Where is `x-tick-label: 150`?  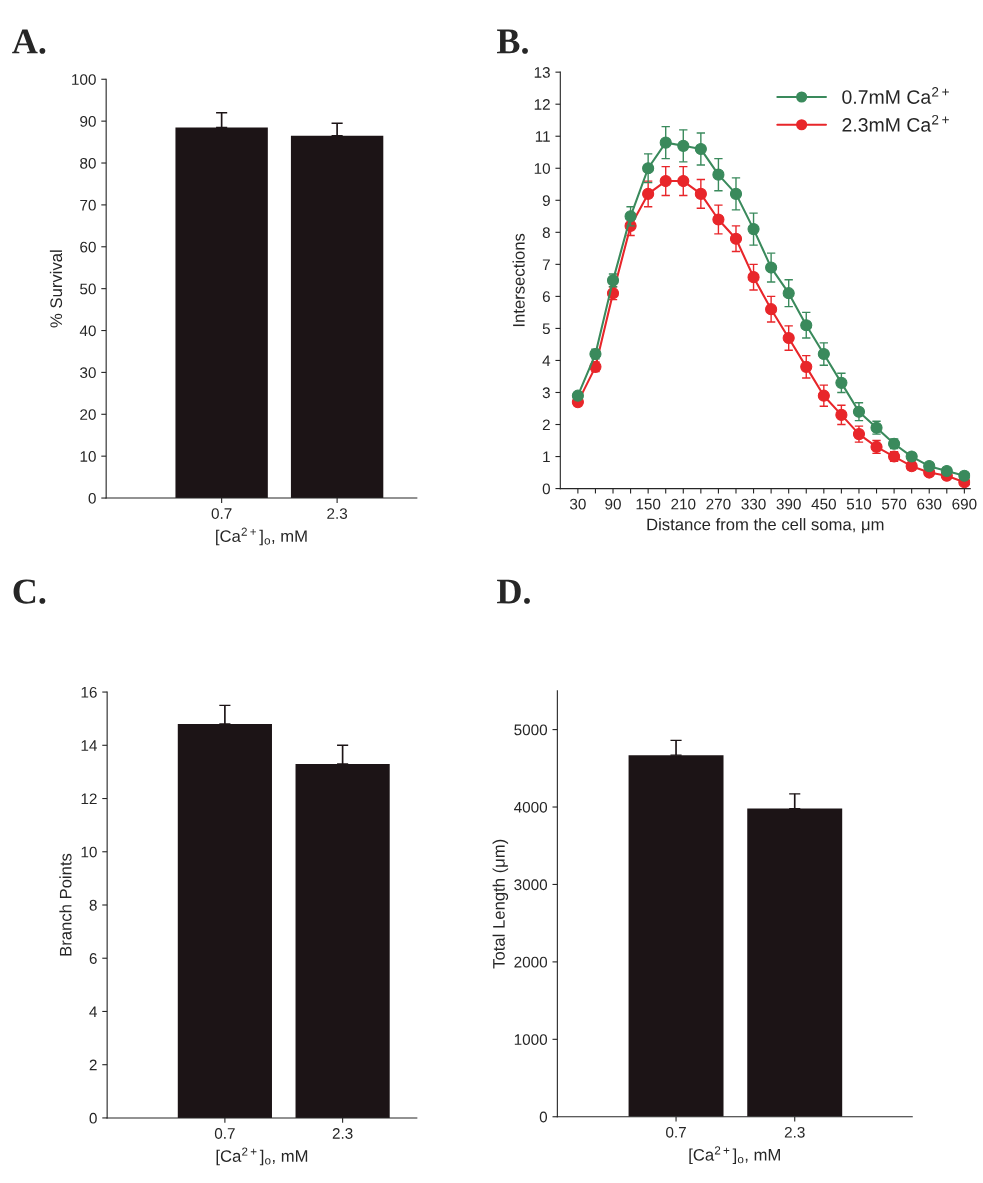
x-tick-label: 150 is located at coordinates (648, 504).